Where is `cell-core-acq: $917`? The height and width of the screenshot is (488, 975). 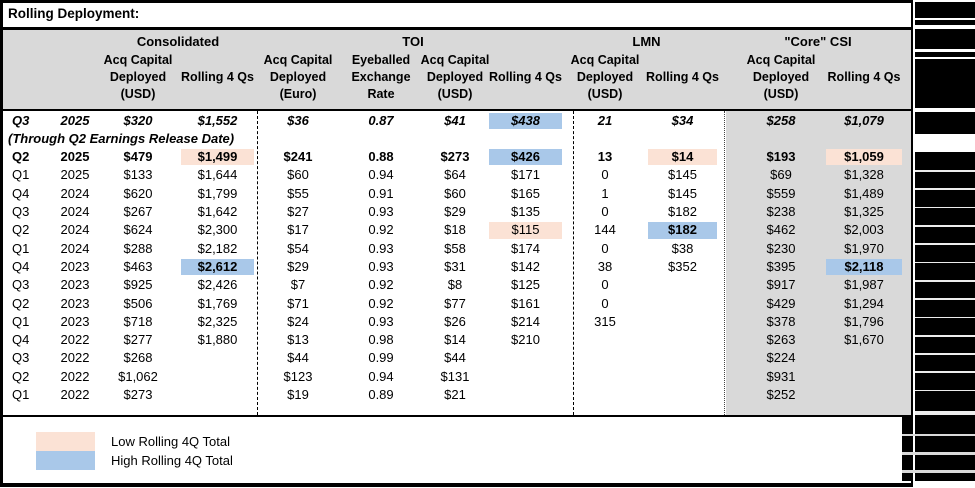 cell-core-acq: $917 is located at coordinates (781, 285).